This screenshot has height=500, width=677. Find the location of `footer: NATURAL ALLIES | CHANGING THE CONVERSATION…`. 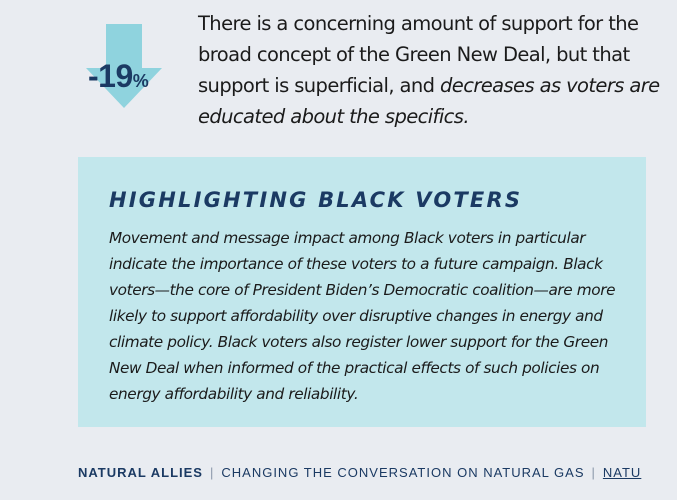

footer: NATURAL ALLIES | CHANGING THE CONVERSATION… is located at coordinates (377, 473).